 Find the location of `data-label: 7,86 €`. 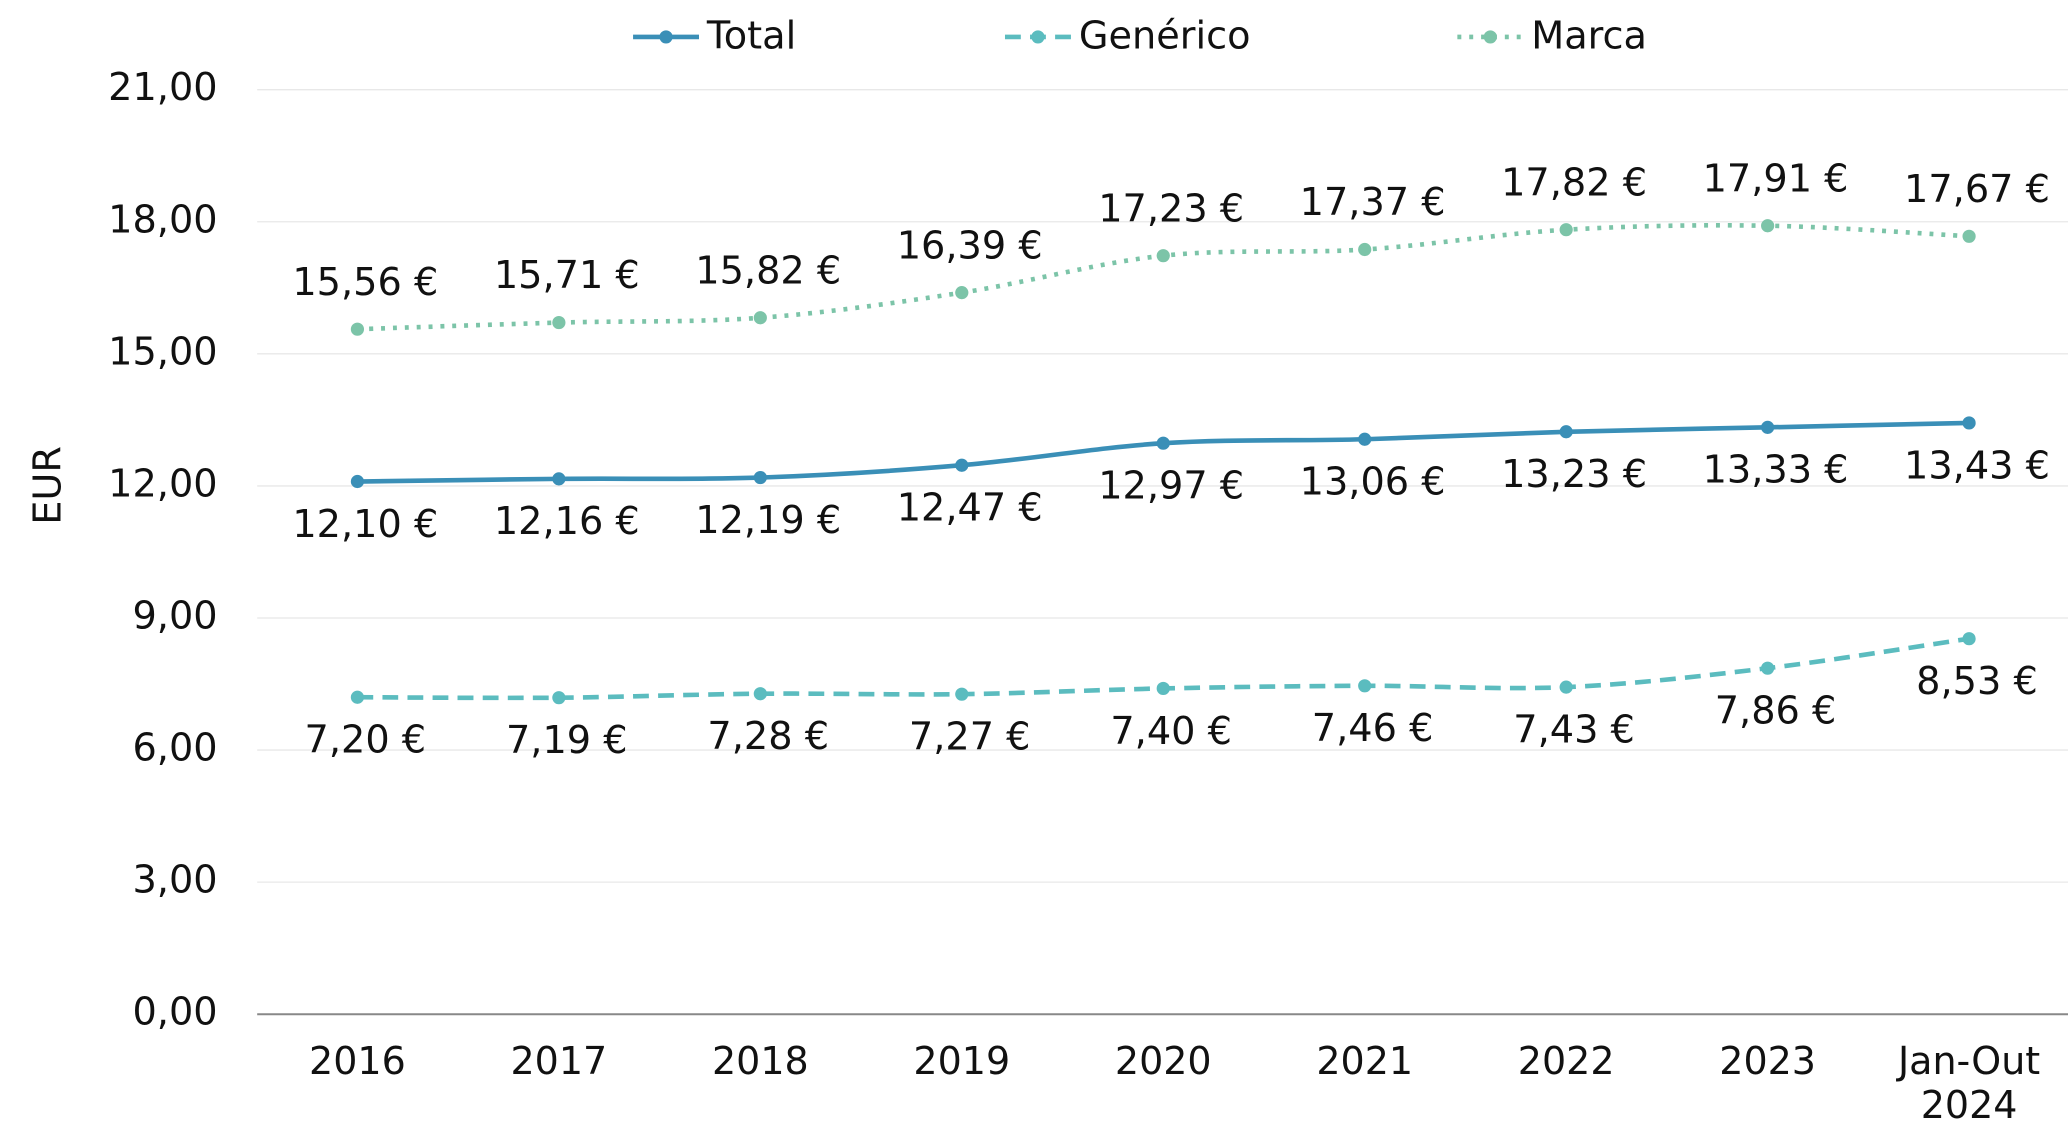

data-label: 7,86 € is located at coordinates (1776, 712).